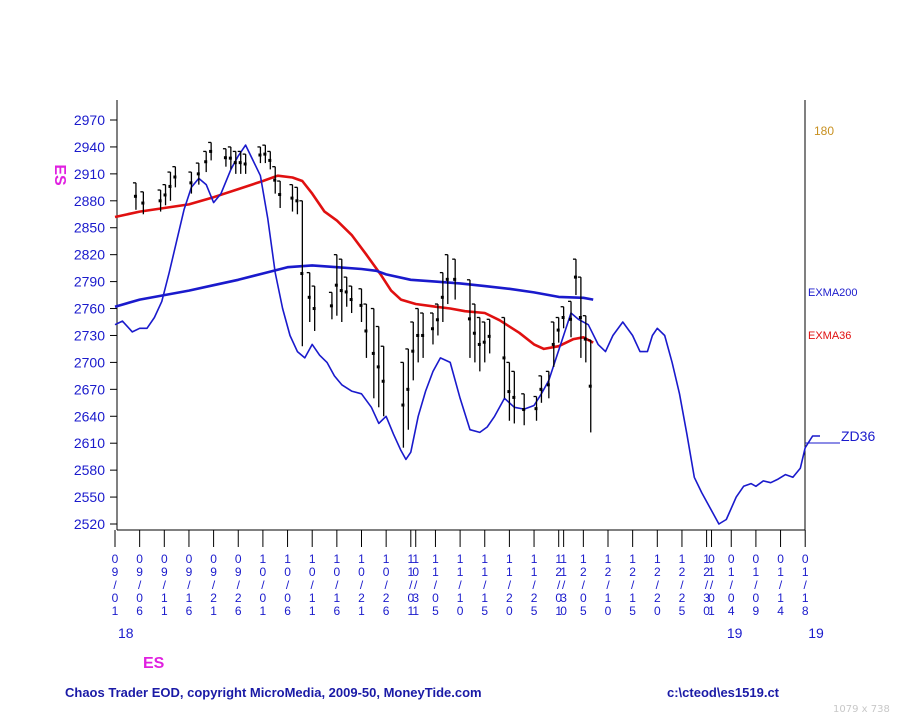  Describe the element at coordinates (139, 585) in the screenshot. I see `x-tick-label: 0 9/0 6` at that location.